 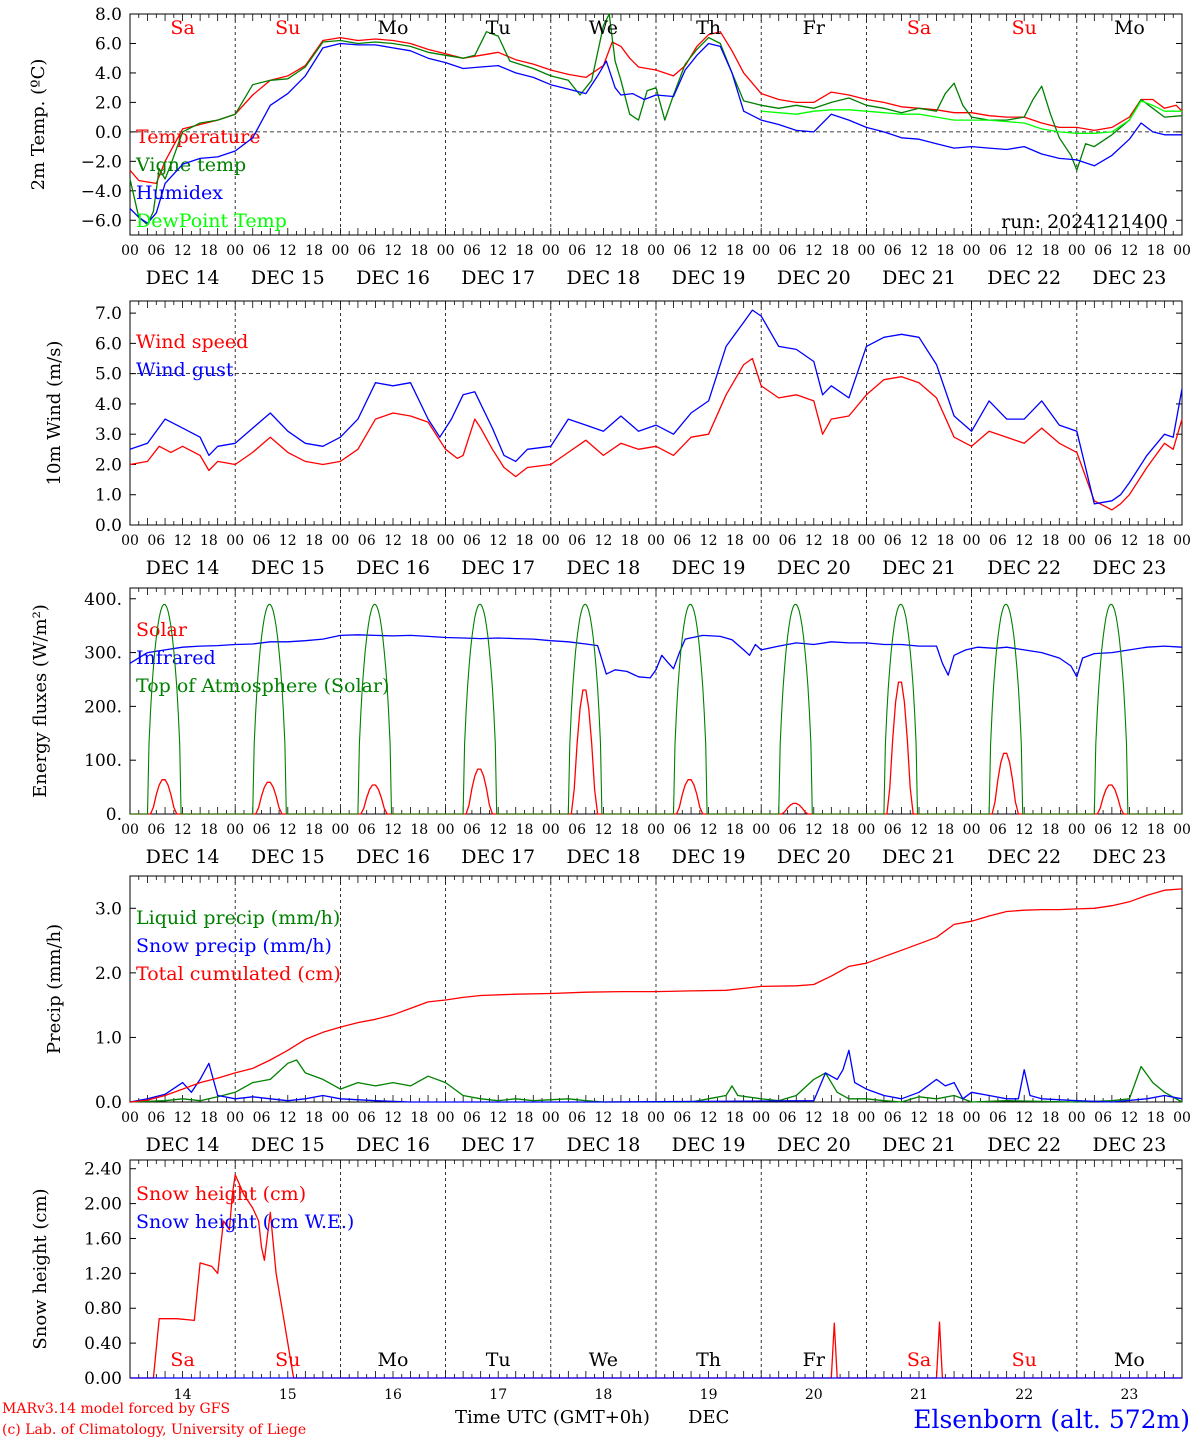 I want to click on date-label: DEC 18, so click(x=603, y=1145).